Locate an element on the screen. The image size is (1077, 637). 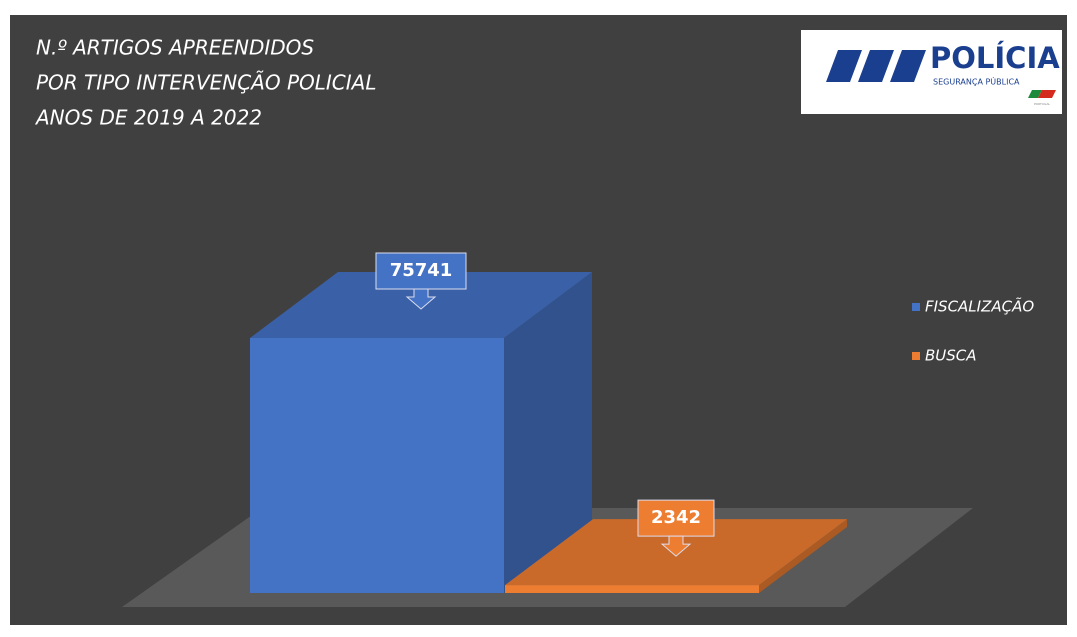
logo-country: PORTUGAL is located at coordinates (1042, 104).